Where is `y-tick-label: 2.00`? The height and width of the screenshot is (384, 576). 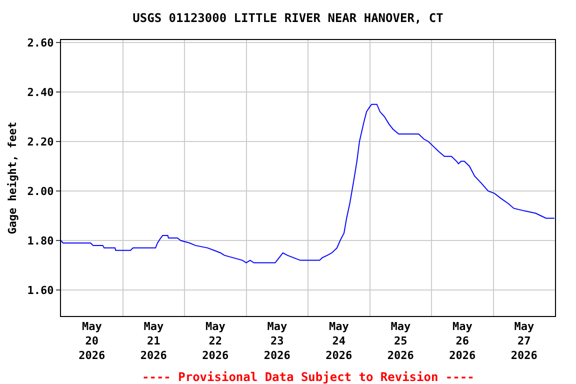 y-tick-label: 2.00 is located at coordinates (40, 191).